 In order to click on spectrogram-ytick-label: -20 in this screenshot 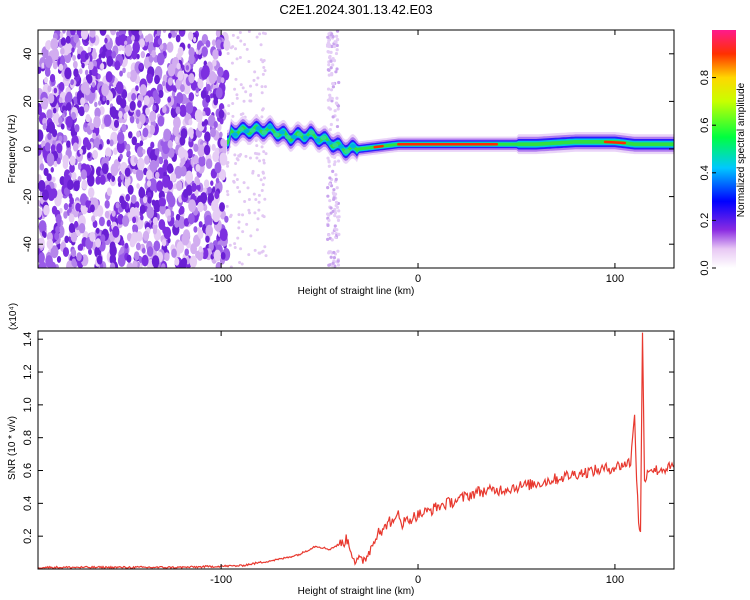, I will do `click(28, 197)`.